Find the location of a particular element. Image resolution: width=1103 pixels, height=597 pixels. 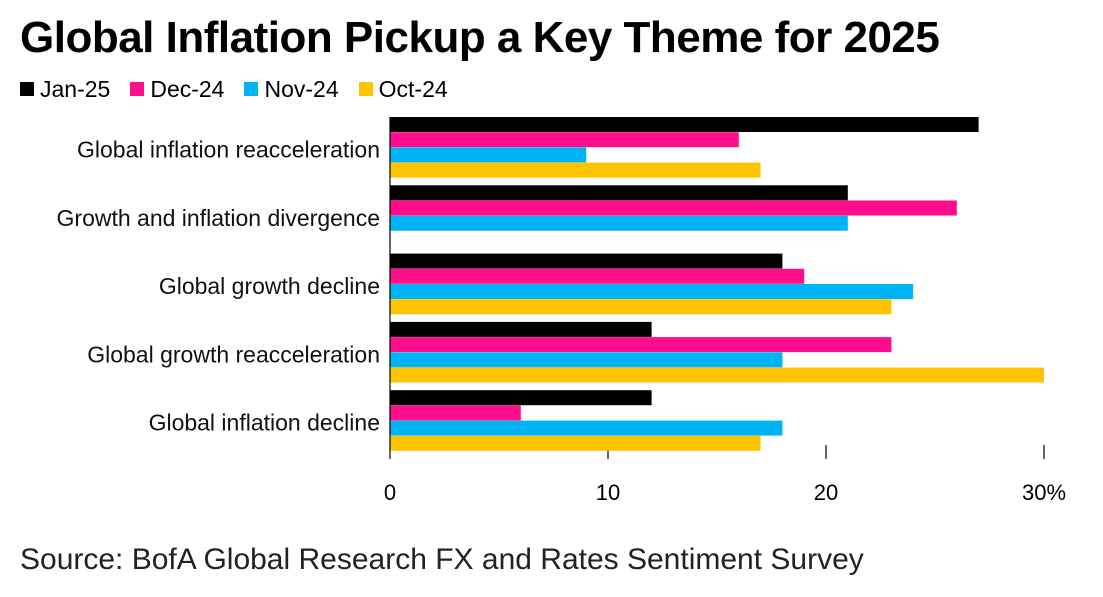

x-tick-label: 30% is located at coordinates (1044, 492).